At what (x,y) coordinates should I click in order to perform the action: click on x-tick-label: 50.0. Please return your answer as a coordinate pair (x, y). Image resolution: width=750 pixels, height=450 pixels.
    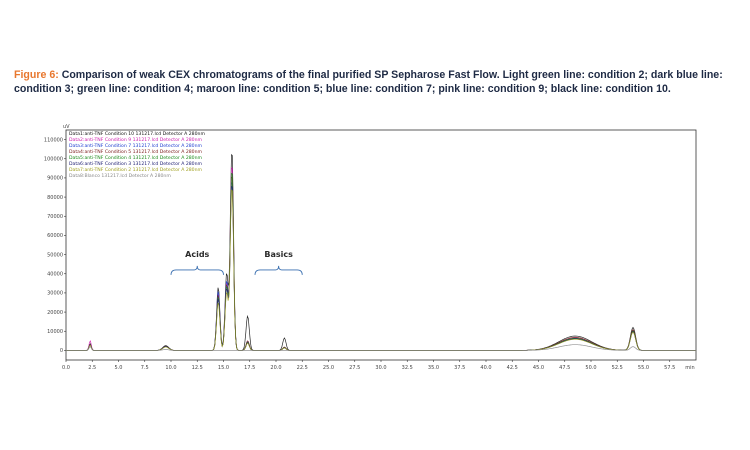
    Looking at the image, I should click on (590, 368).